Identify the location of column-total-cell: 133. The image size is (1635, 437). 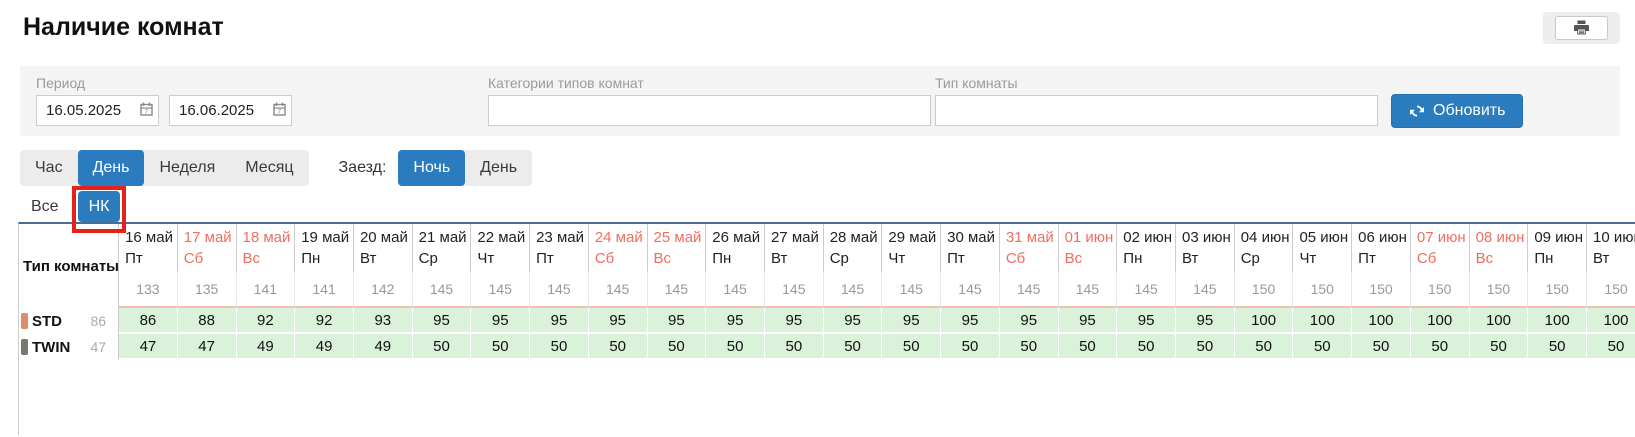
(148, 290).